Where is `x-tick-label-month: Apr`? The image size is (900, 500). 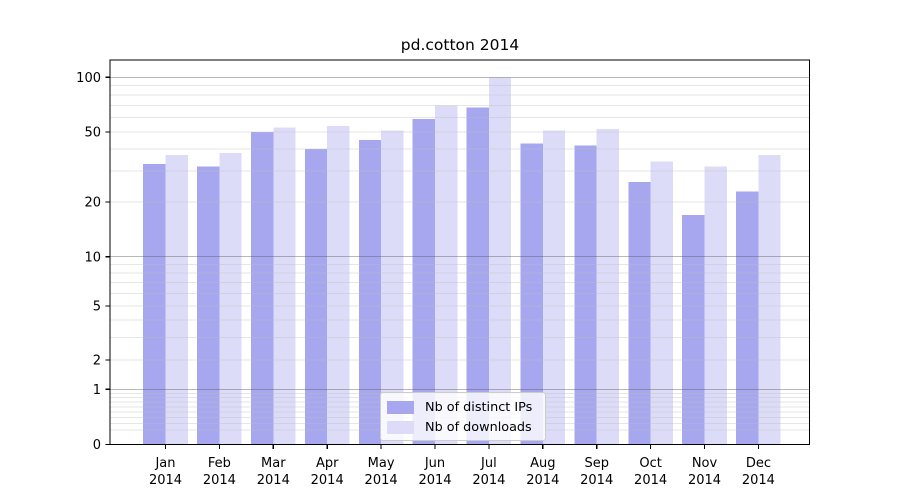
x-tick-label-month: Apr is located at coordinates (327, 463).